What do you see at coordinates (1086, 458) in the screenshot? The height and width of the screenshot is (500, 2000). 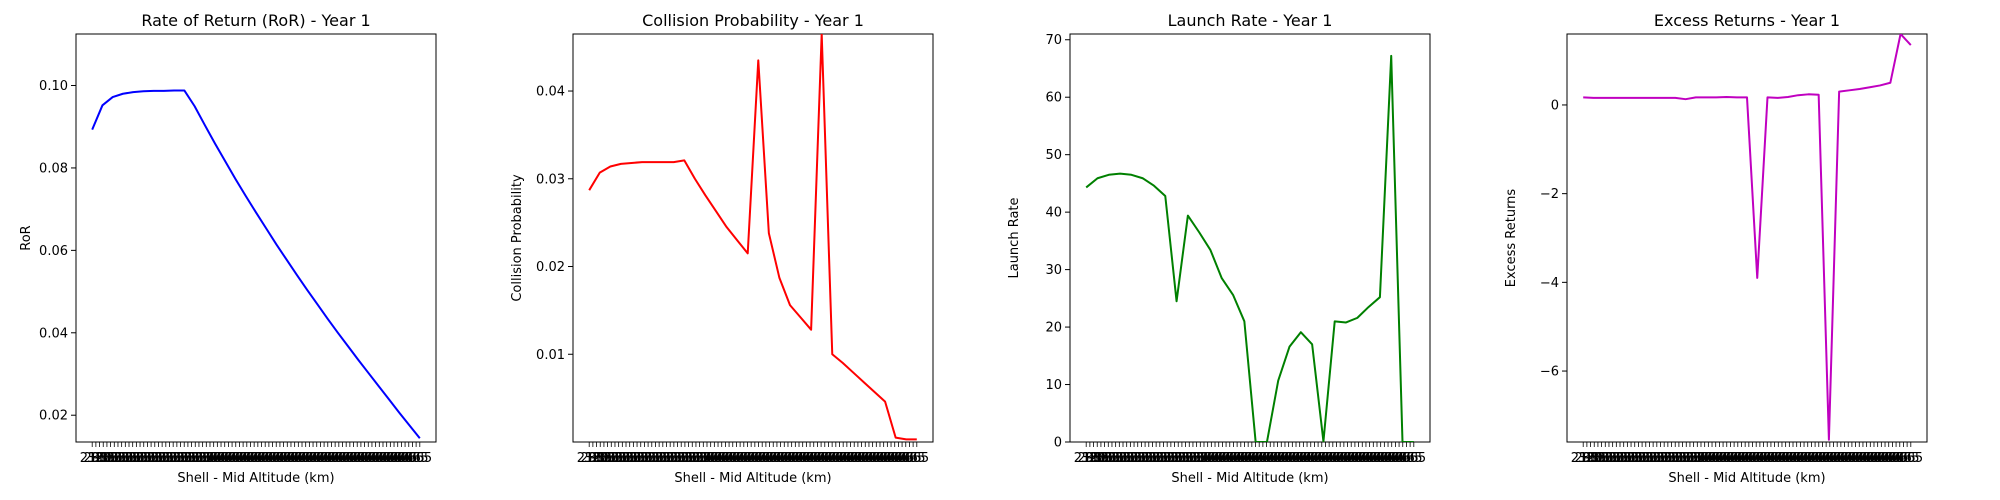 I see `x-tick-label: 218` at bounding box center [1086, 458].